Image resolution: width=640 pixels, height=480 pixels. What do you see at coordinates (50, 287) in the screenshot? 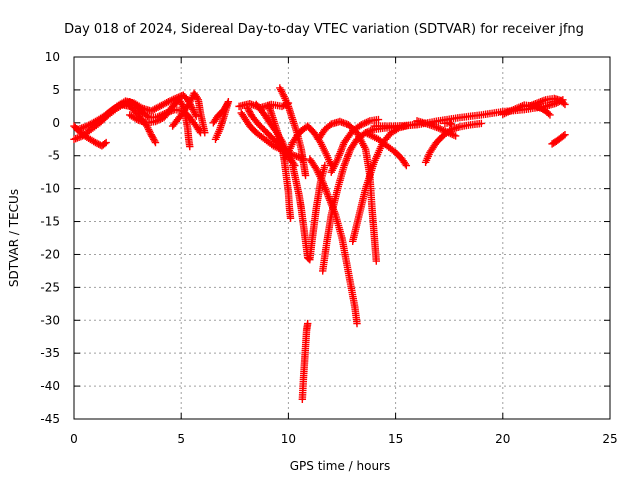
I see `y-tick-label: -25` at bounding box center [50, 287].